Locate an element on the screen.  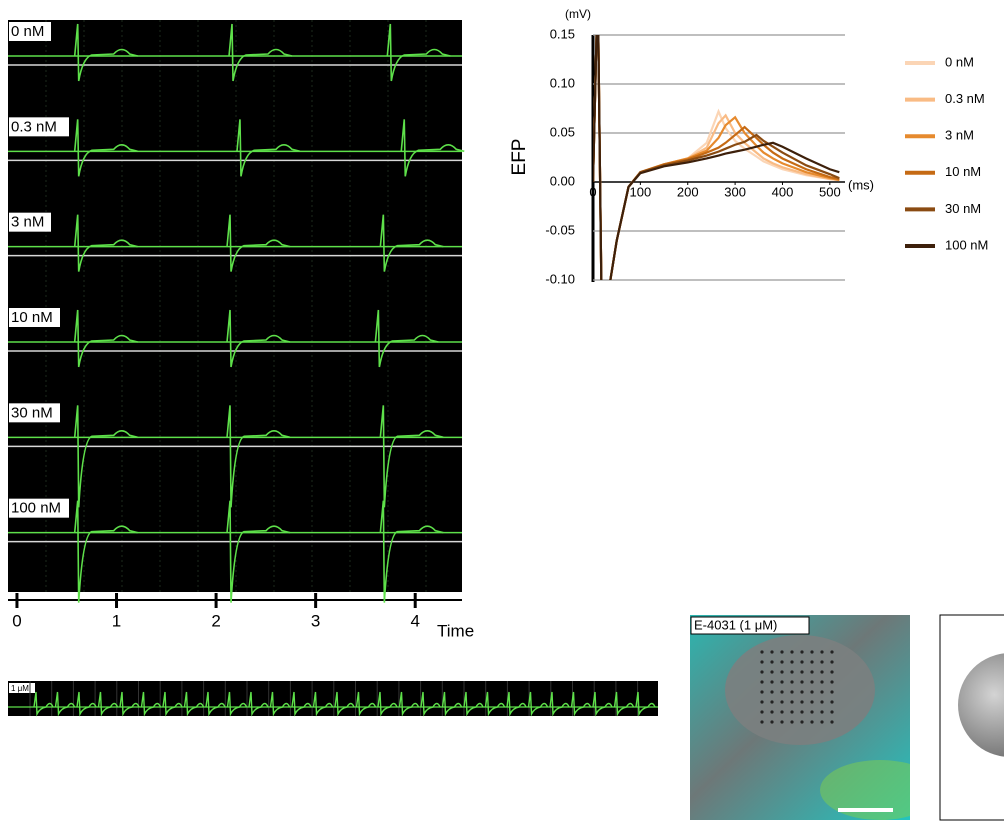
legend-label: 30 nM is located at coordinates (963, 208).